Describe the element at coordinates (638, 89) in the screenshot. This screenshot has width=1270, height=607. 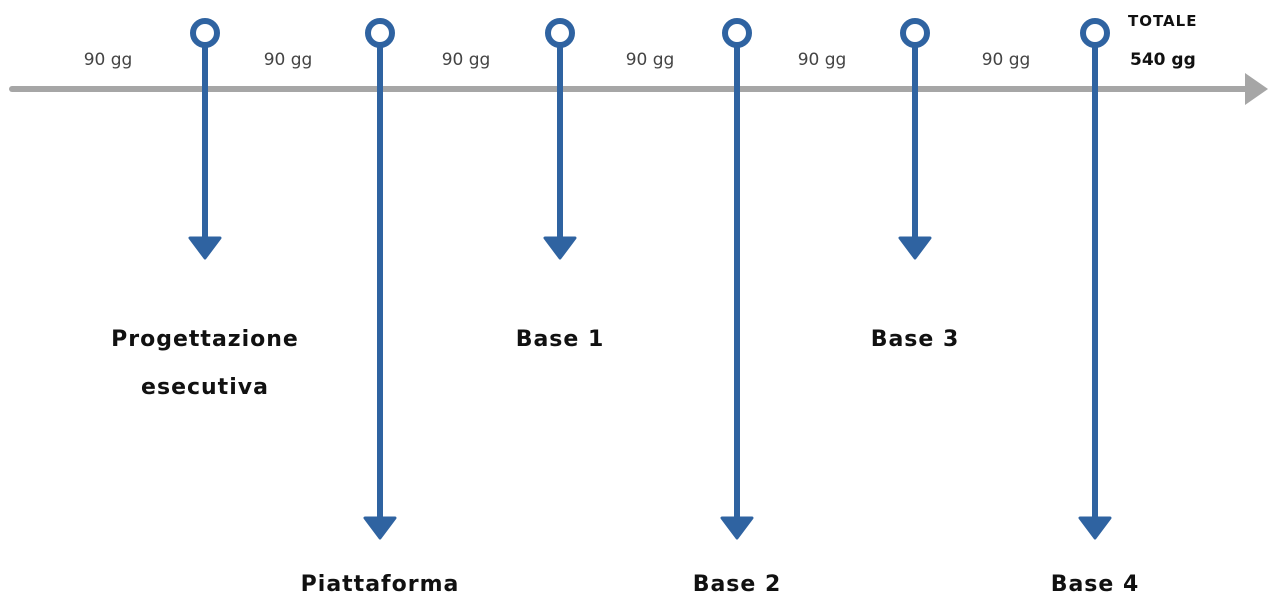
I see `timeline-axis` at that location.